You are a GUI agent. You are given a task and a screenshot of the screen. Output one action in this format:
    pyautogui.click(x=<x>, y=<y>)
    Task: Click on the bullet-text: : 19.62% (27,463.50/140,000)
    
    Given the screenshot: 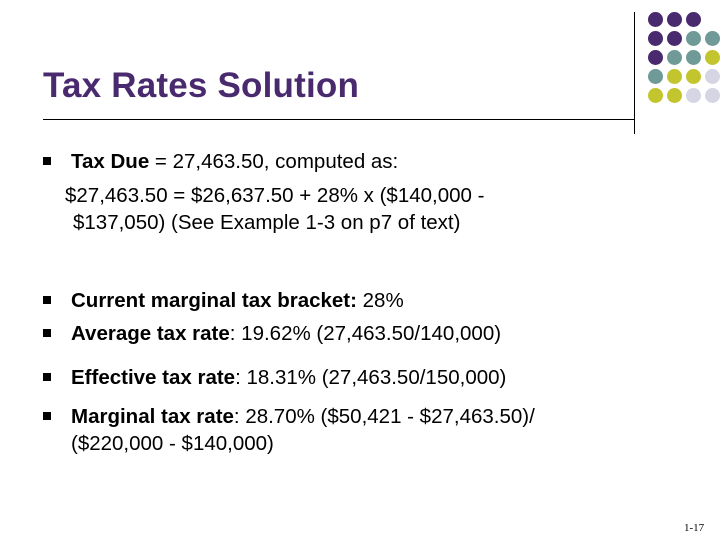 What is the action you would take?
    pyautogui.click(x=365, y=333)
    